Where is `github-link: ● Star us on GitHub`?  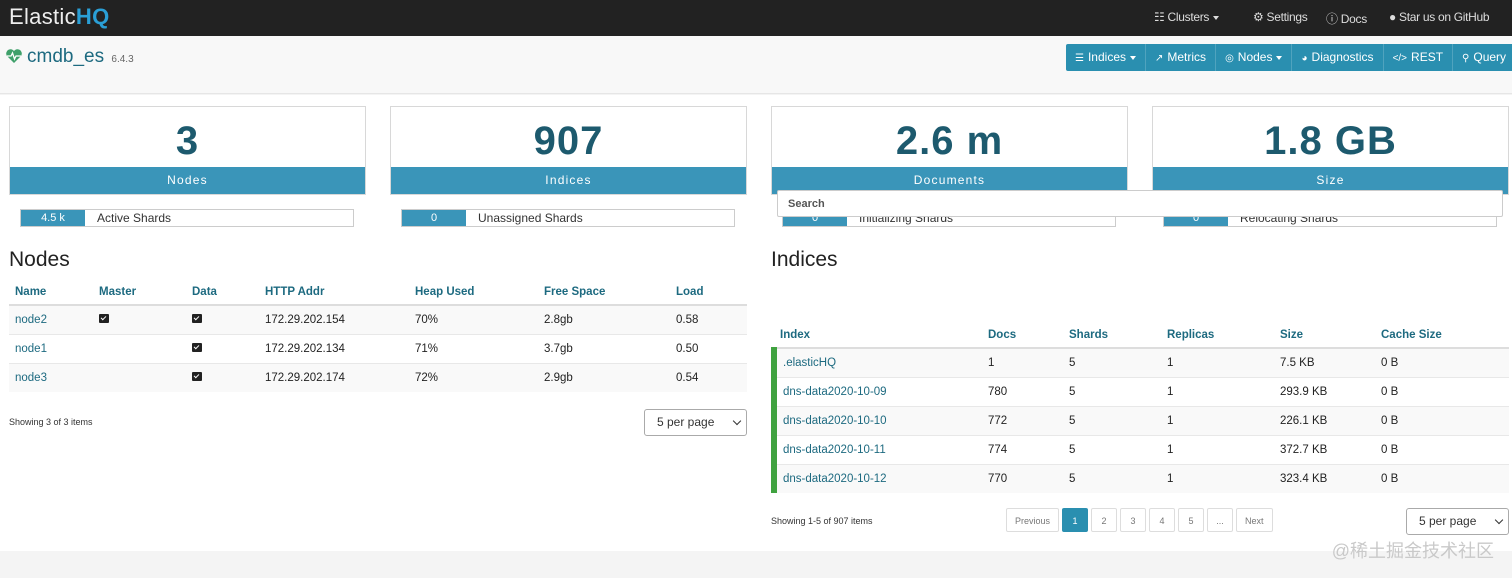
github-link: ● Star us on GitHub is located at coordinates (1439, 17).